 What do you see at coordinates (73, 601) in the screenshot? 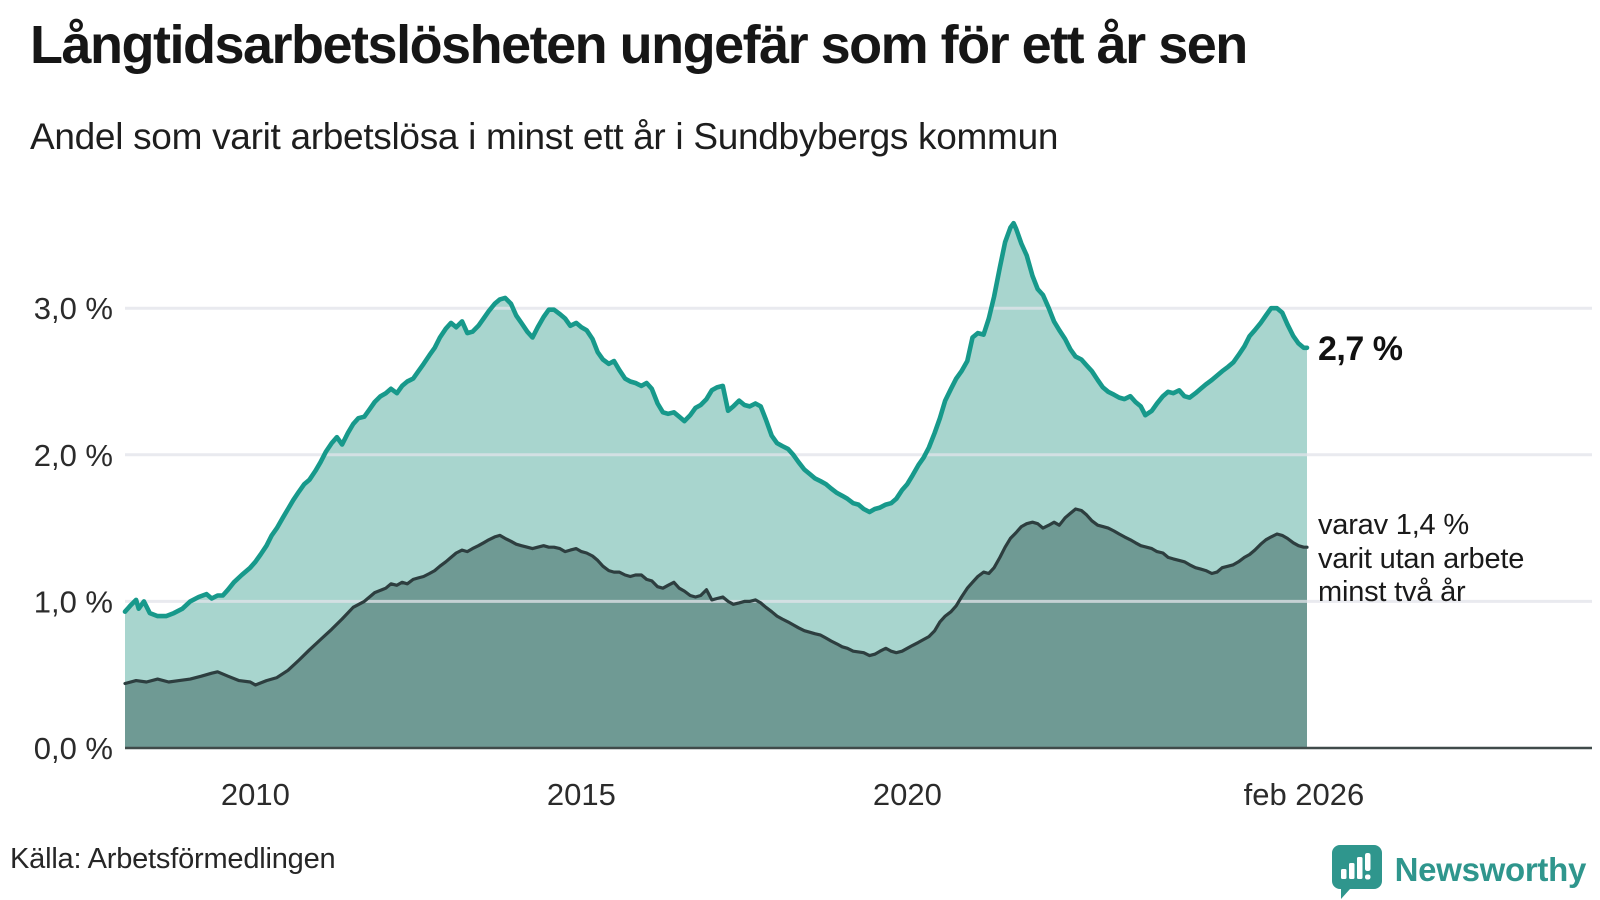
I see `svg-text: 1,0 %` at bounding box center [73, 601].